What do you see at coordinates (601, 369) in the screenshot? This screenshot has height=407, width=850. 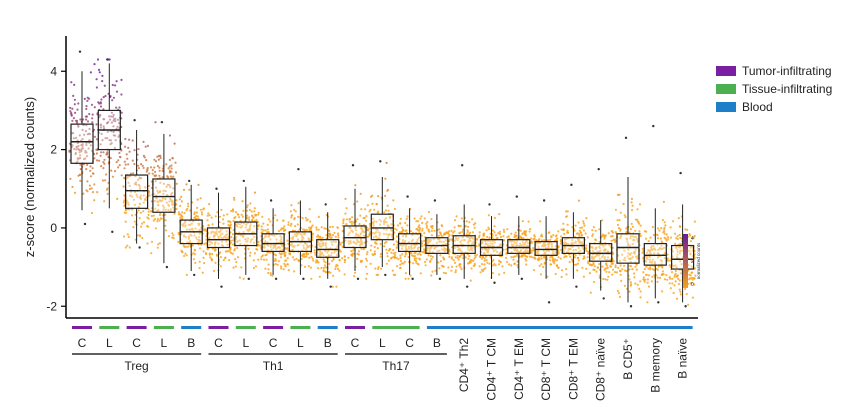 I see `x-tick-label: CD8⁺ naïve` at bounding box center [601, 369].